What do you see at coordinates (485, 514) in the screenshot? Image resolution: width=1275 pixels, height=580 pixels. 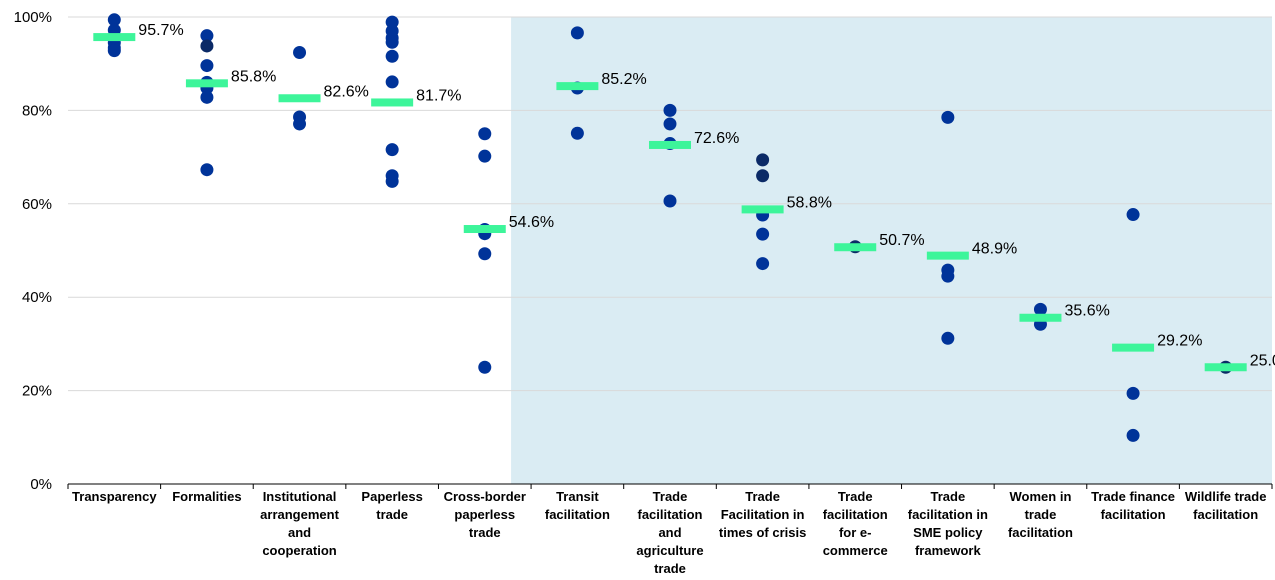 I see `x-category-label: Cross-border paperless trade` at bounding box center [485, 514].